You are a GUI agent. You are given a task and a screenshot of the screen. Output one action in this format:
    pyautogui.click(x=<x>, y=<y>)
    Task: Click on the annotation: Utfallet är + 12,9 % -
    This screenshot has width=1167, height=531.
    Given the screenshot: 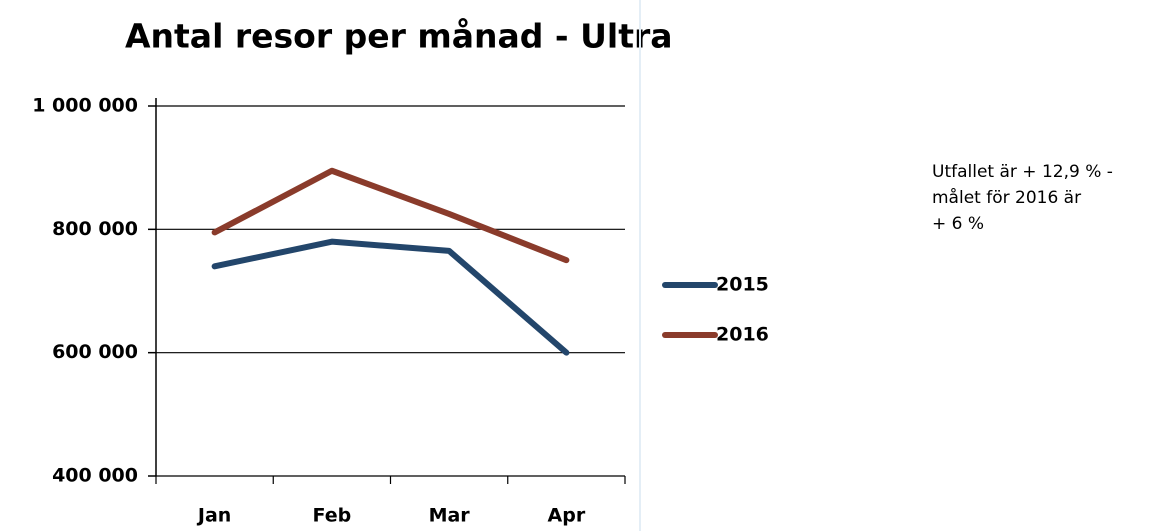 What is the action you would take?
    pyautogui.click(x=1022, y=172)
    